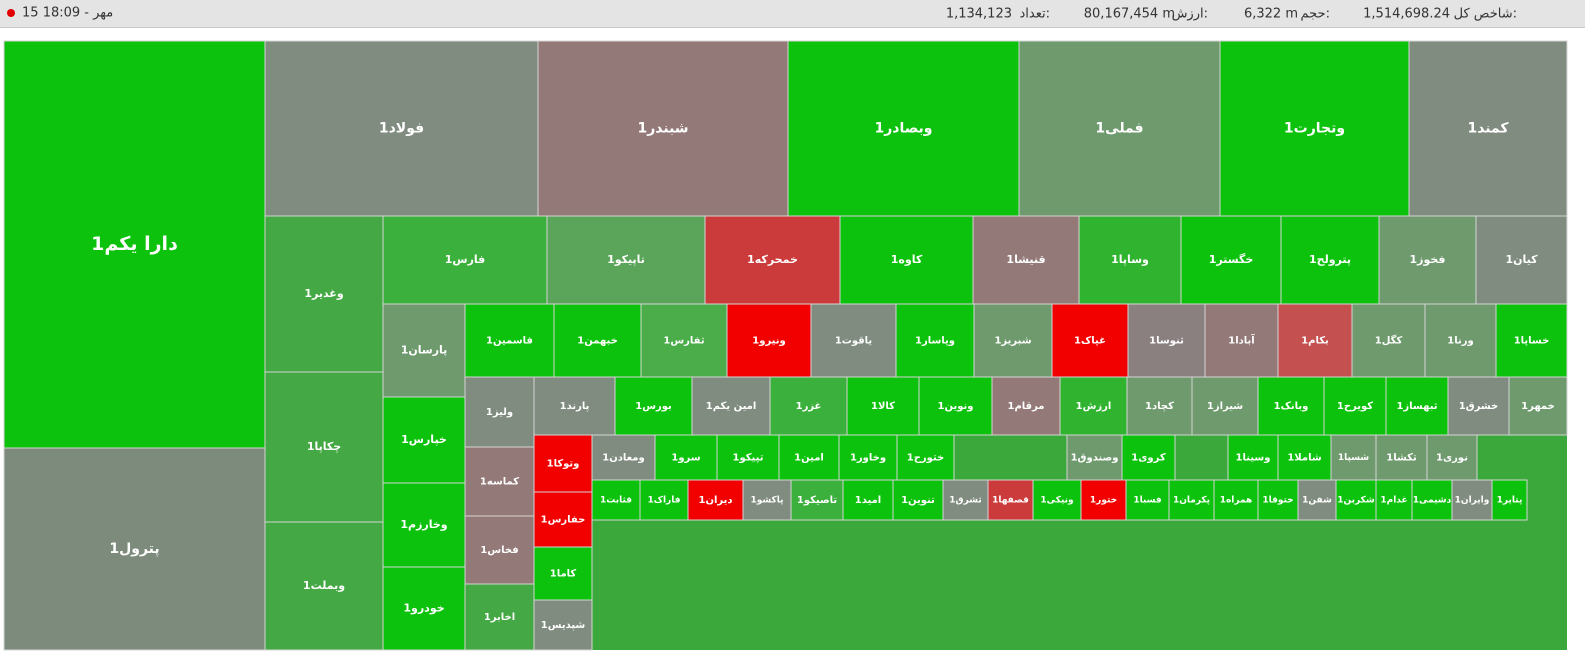  What do you see at coordinates (1315, 14) in the screenshot?
I see `volume-label: حجم:` at bounding box center [1315, 14].